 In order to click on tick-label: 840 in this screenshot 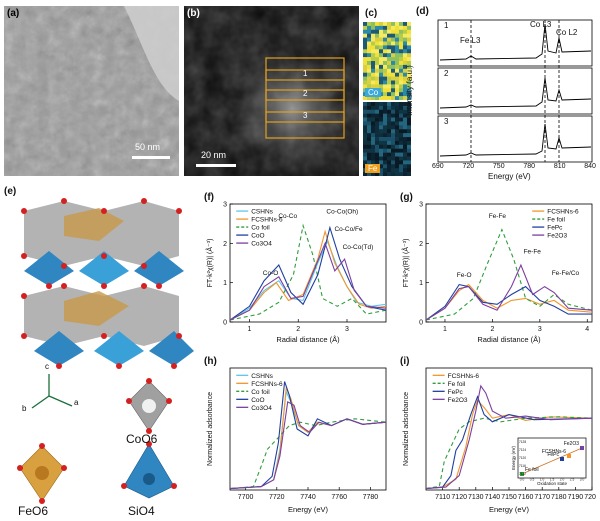, I will do `click(590, 166)`.